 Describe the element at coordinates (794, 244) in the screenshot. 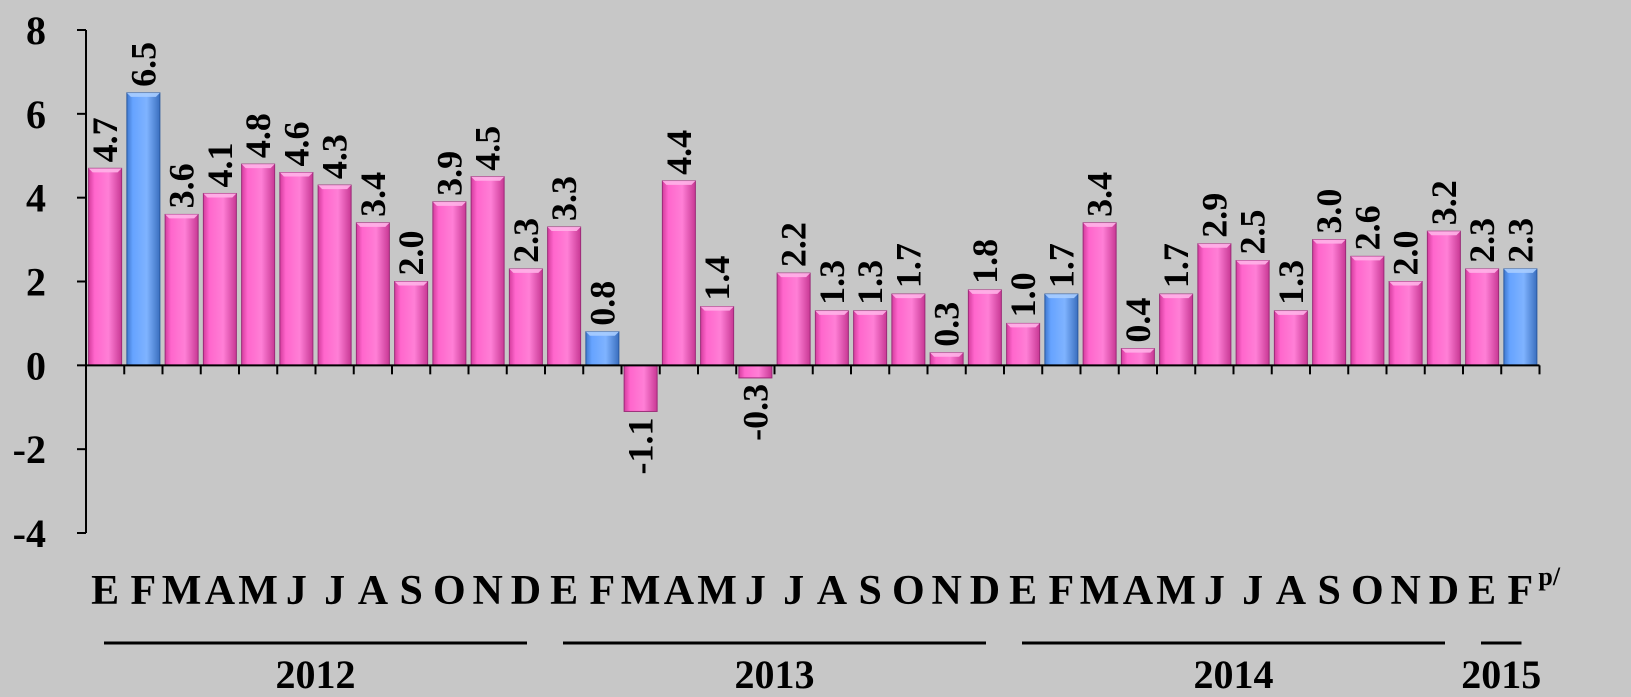

I see `value-label: 2.2` at that location.